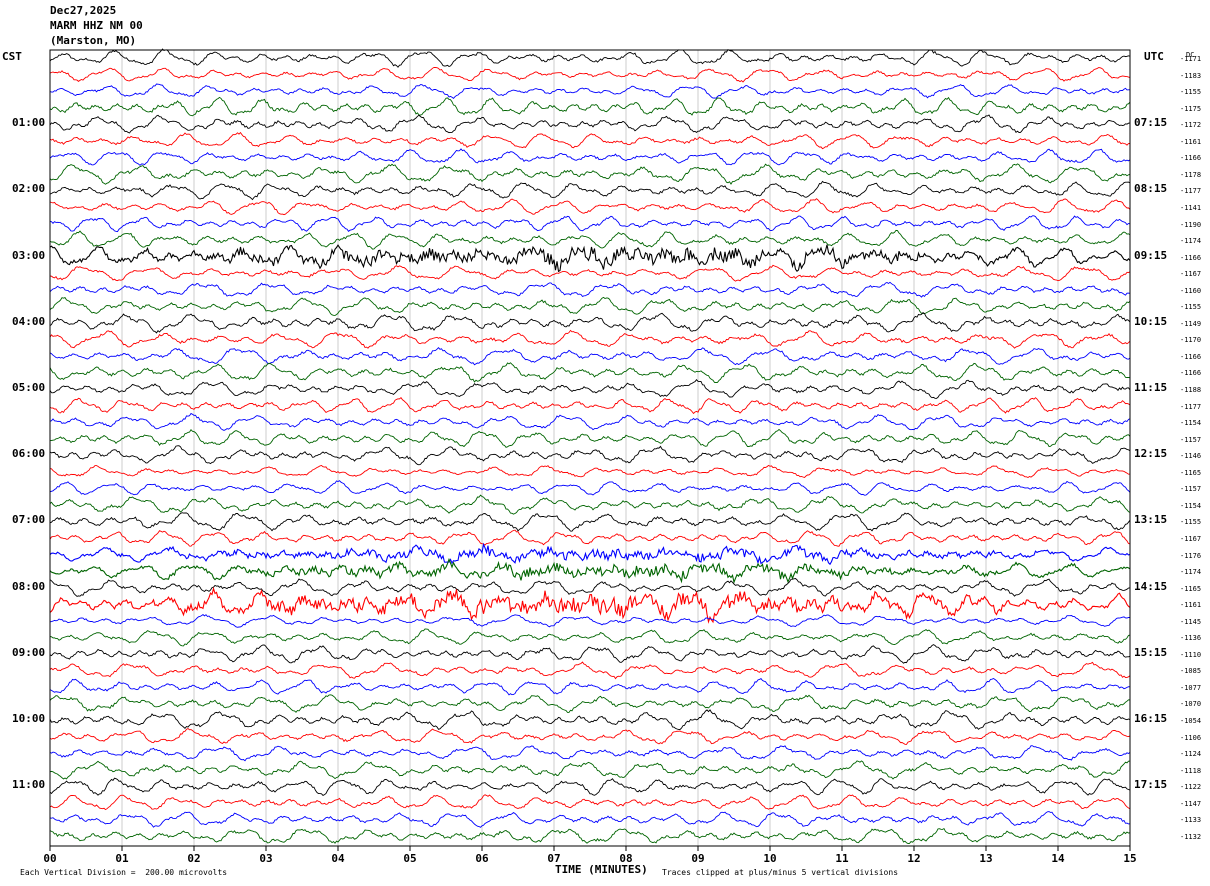 The image size is (1210, 886). I want to click on x-tick-label: 07, so click(553, 858).